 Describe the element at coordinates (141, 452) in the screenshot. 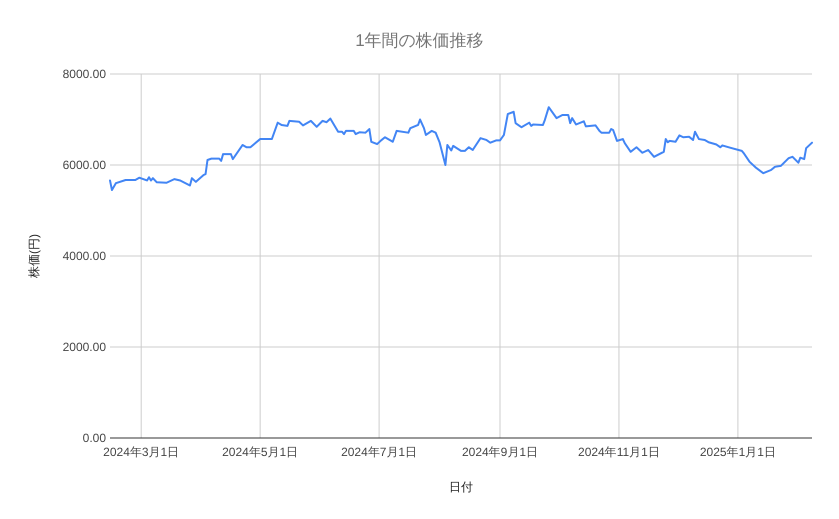

I see `x-tick-label: 2024年3月1日` at that location.